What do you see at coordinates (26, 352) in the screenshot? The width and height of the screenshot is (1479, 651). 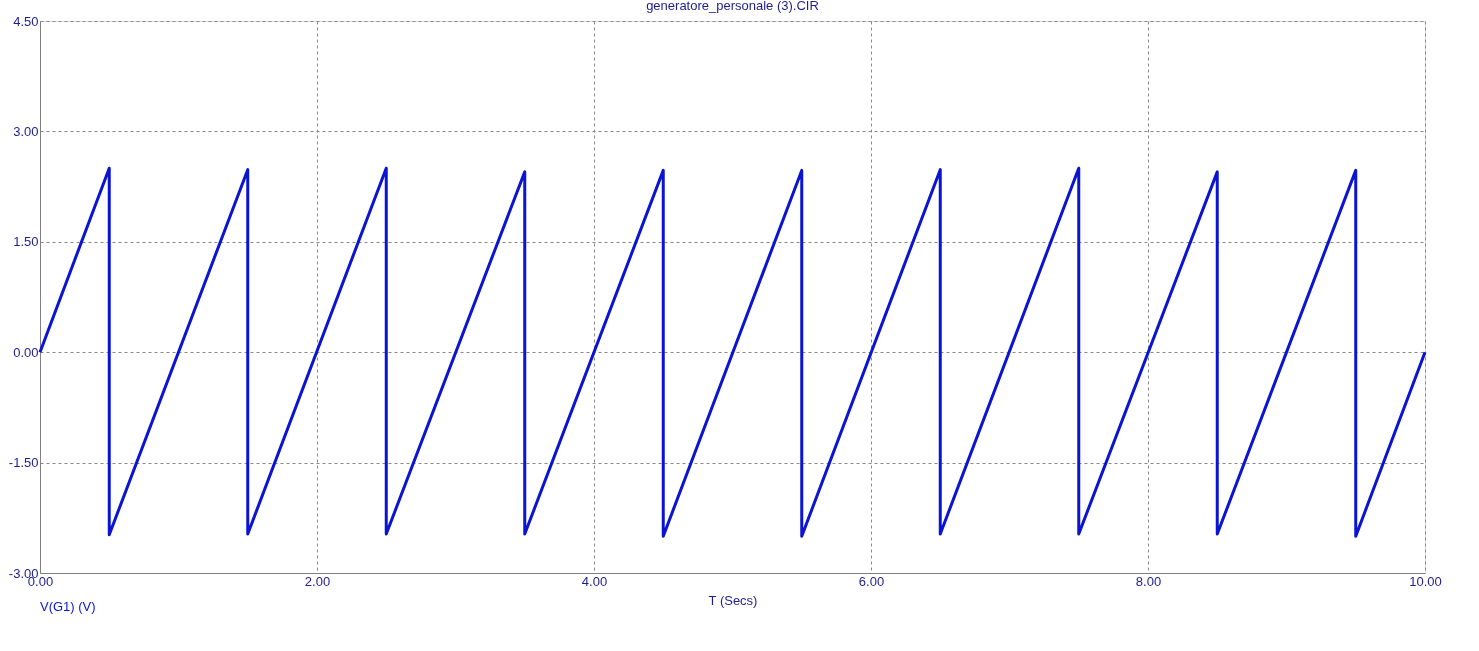 I see `y-tick-label: 0.00` at bounding box center [26, 352].